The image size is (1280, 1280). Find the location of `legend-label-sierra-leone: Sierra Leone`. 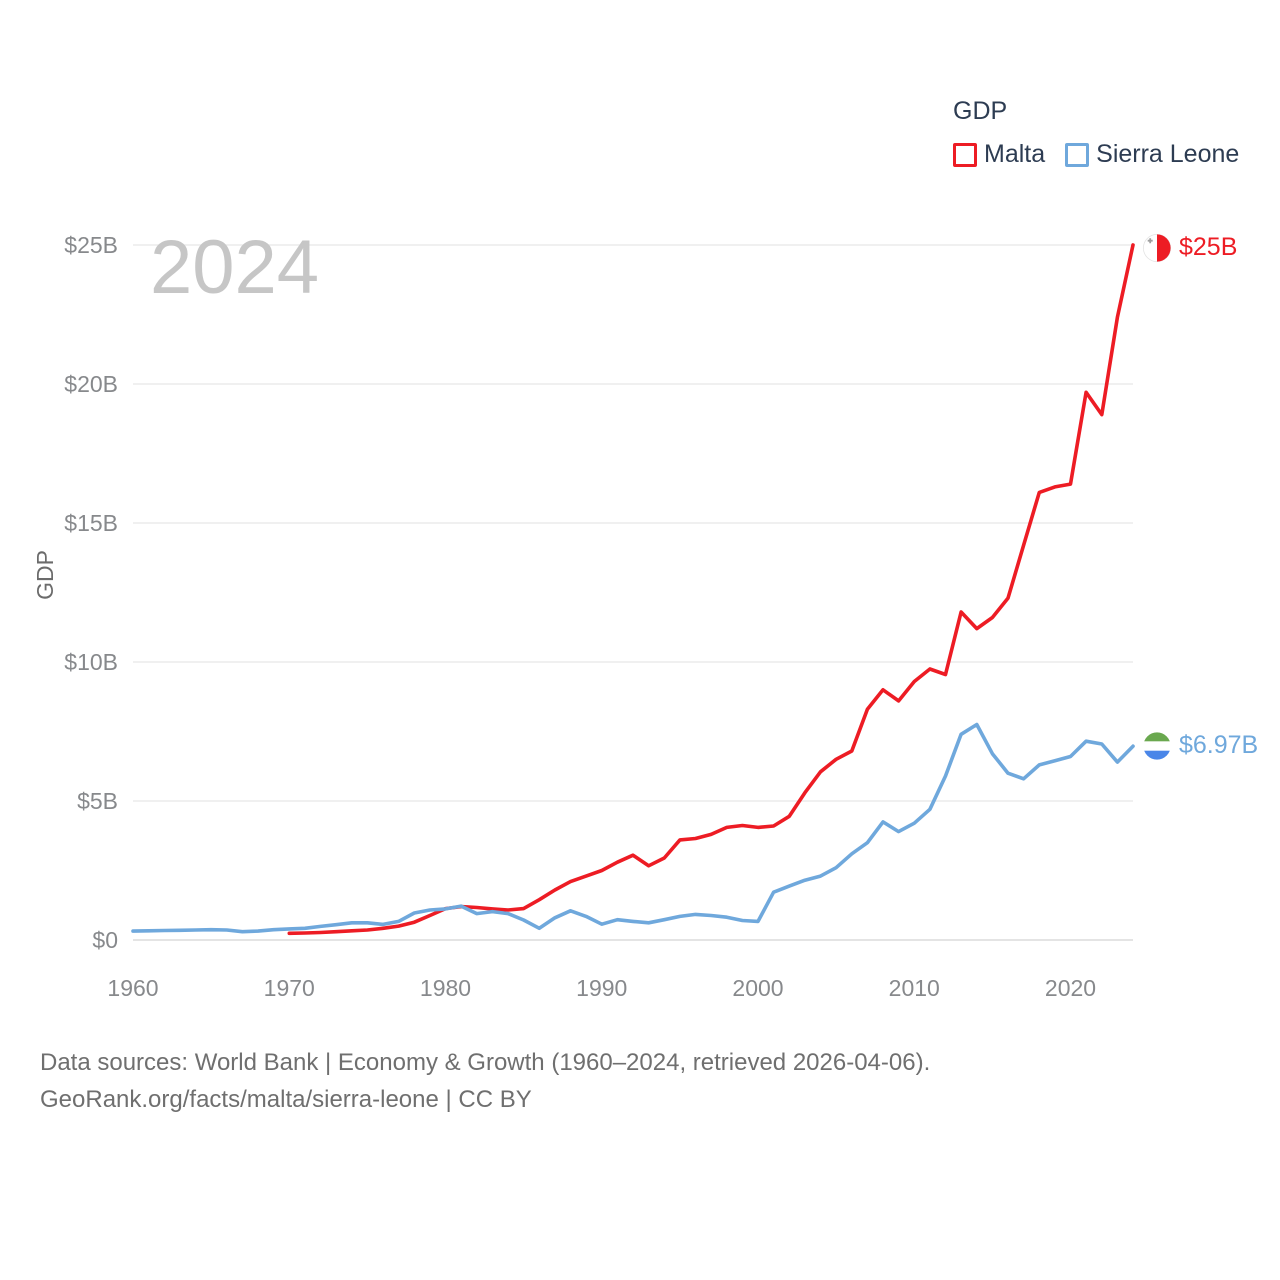

legend-label-sierra-leone: Sierra Leone is located at coordinates (1168, 154).